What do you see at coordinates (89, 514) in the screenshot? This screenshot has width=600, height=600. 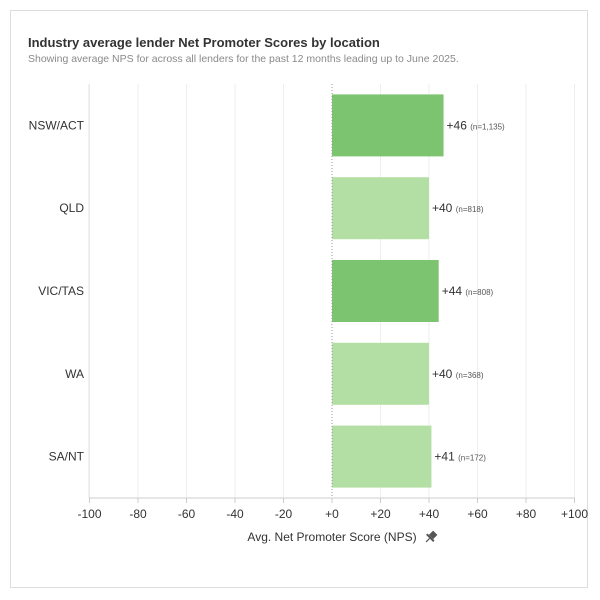 I see `x-tick-label: -100` at bounding box center [89, 514].